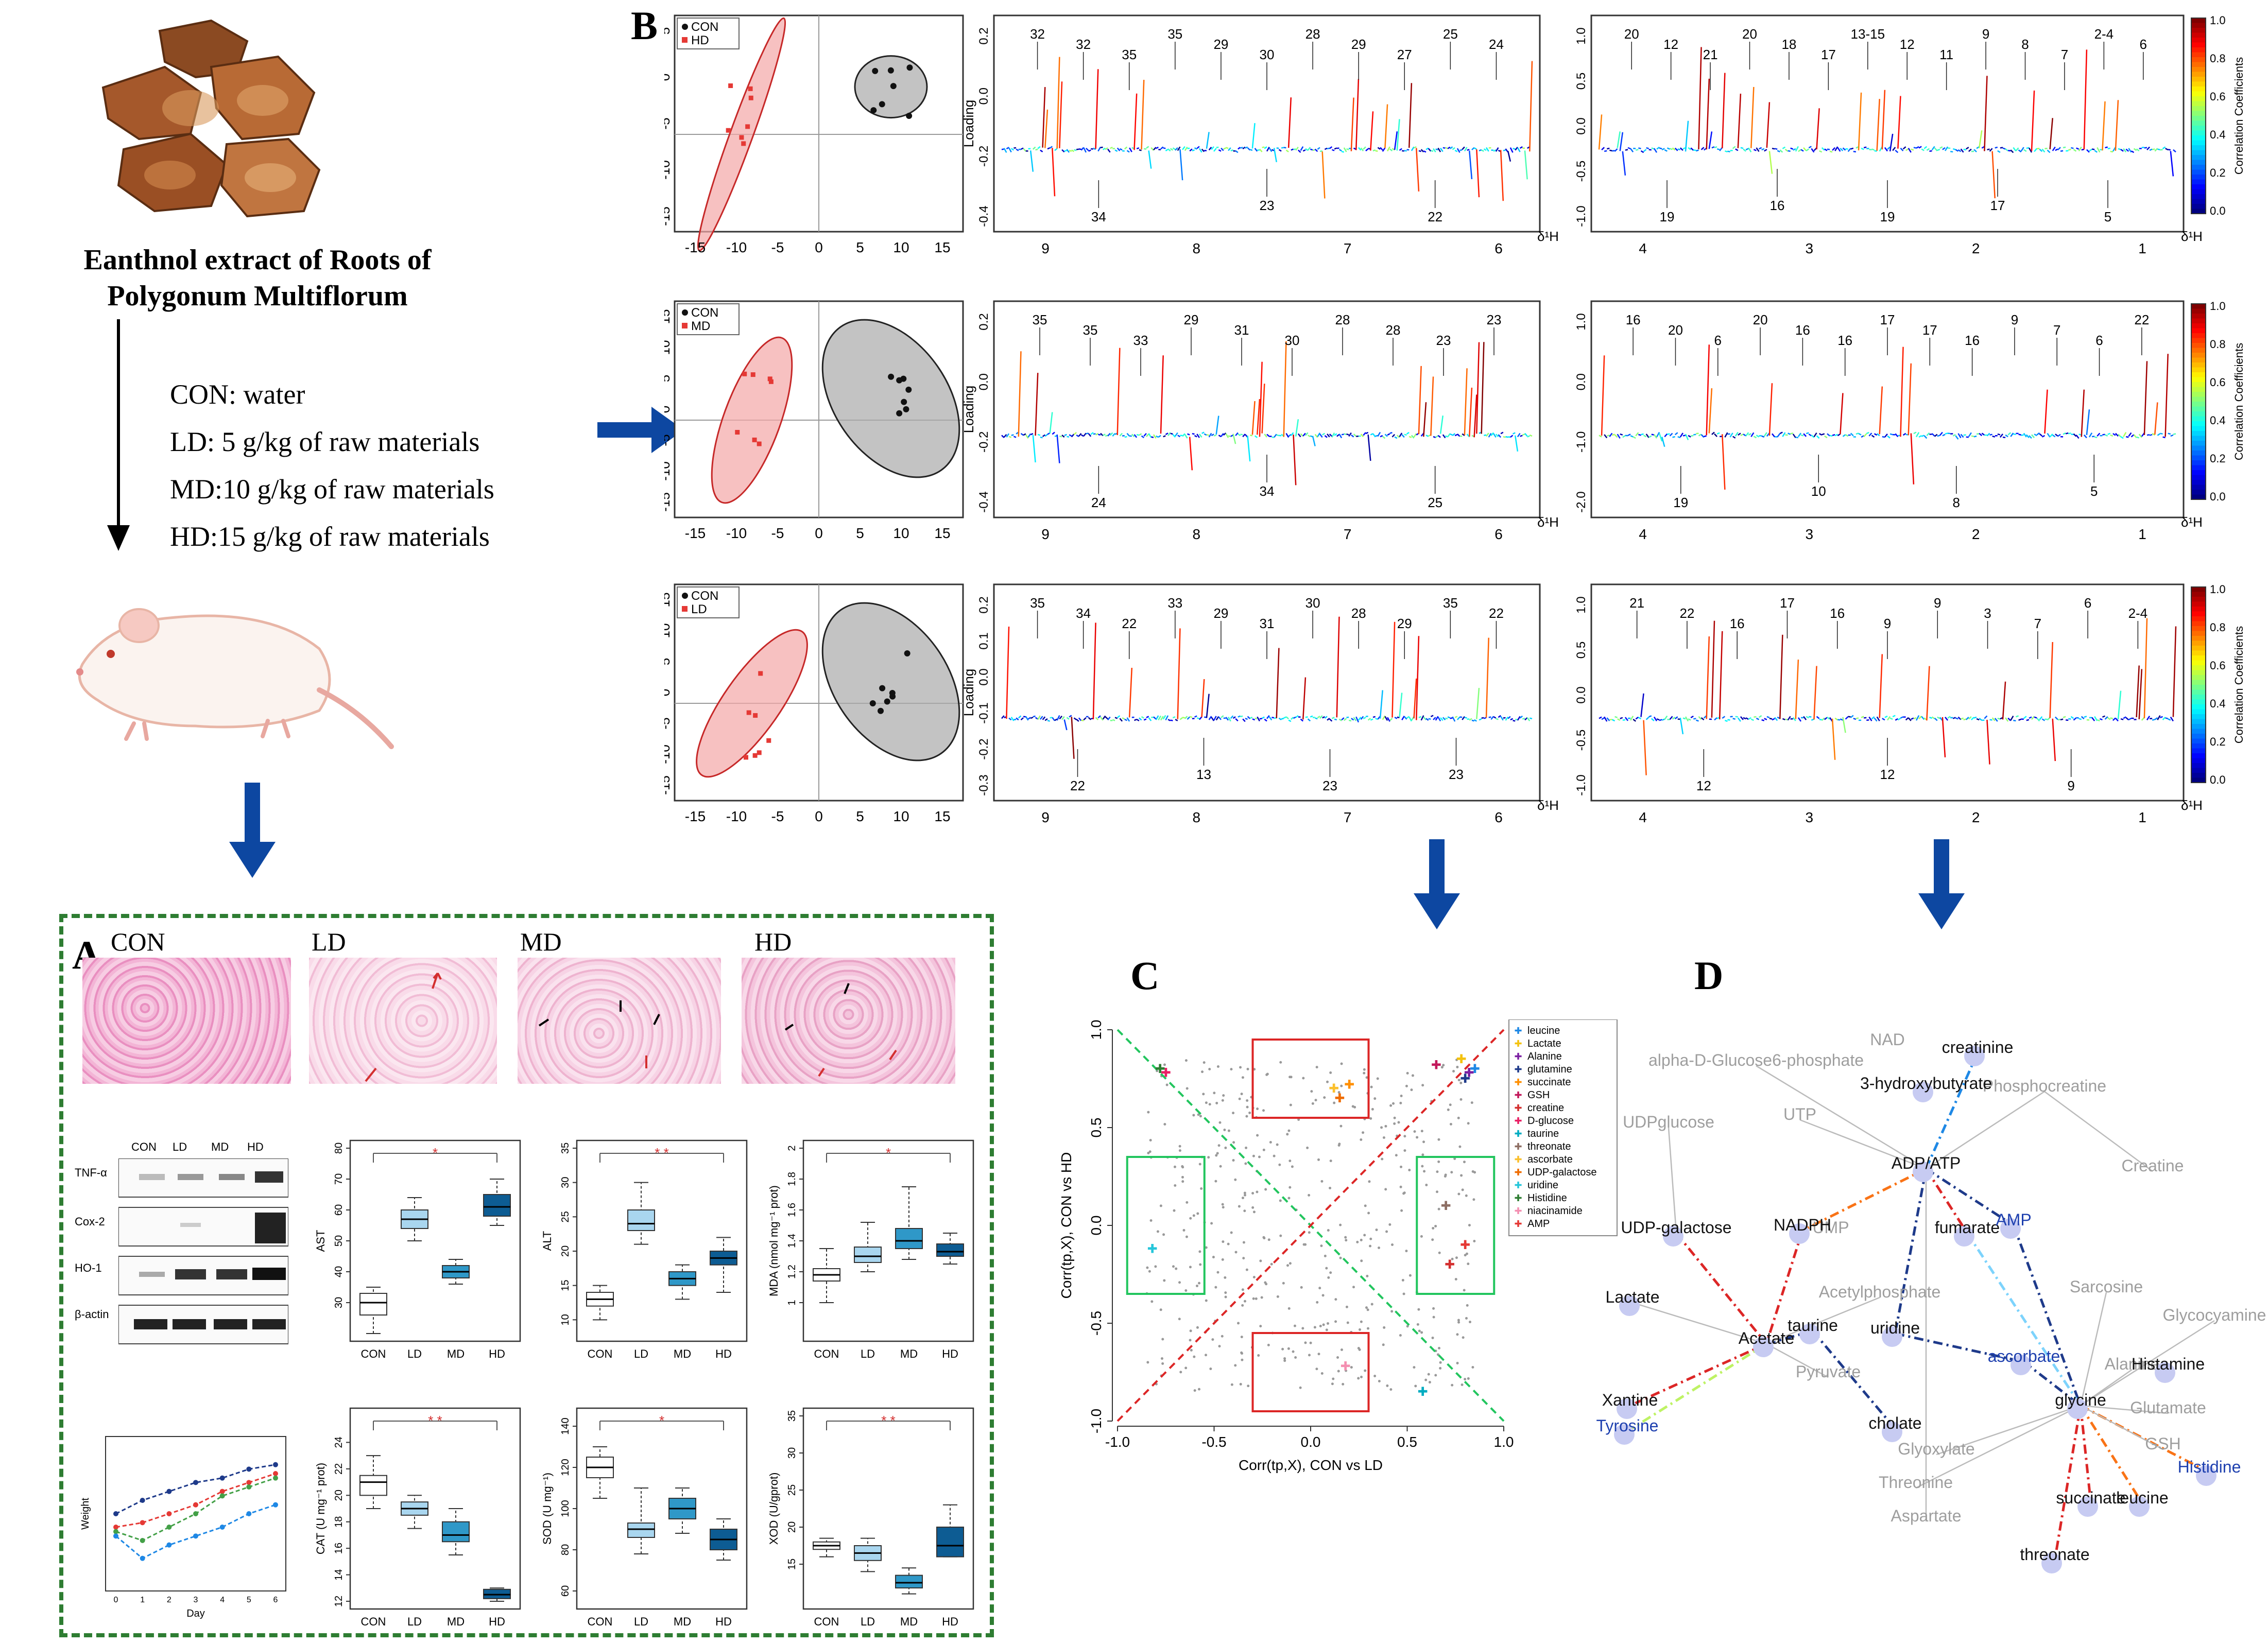  I want to click on box-ytick: 1.4, so click(792, 1241).